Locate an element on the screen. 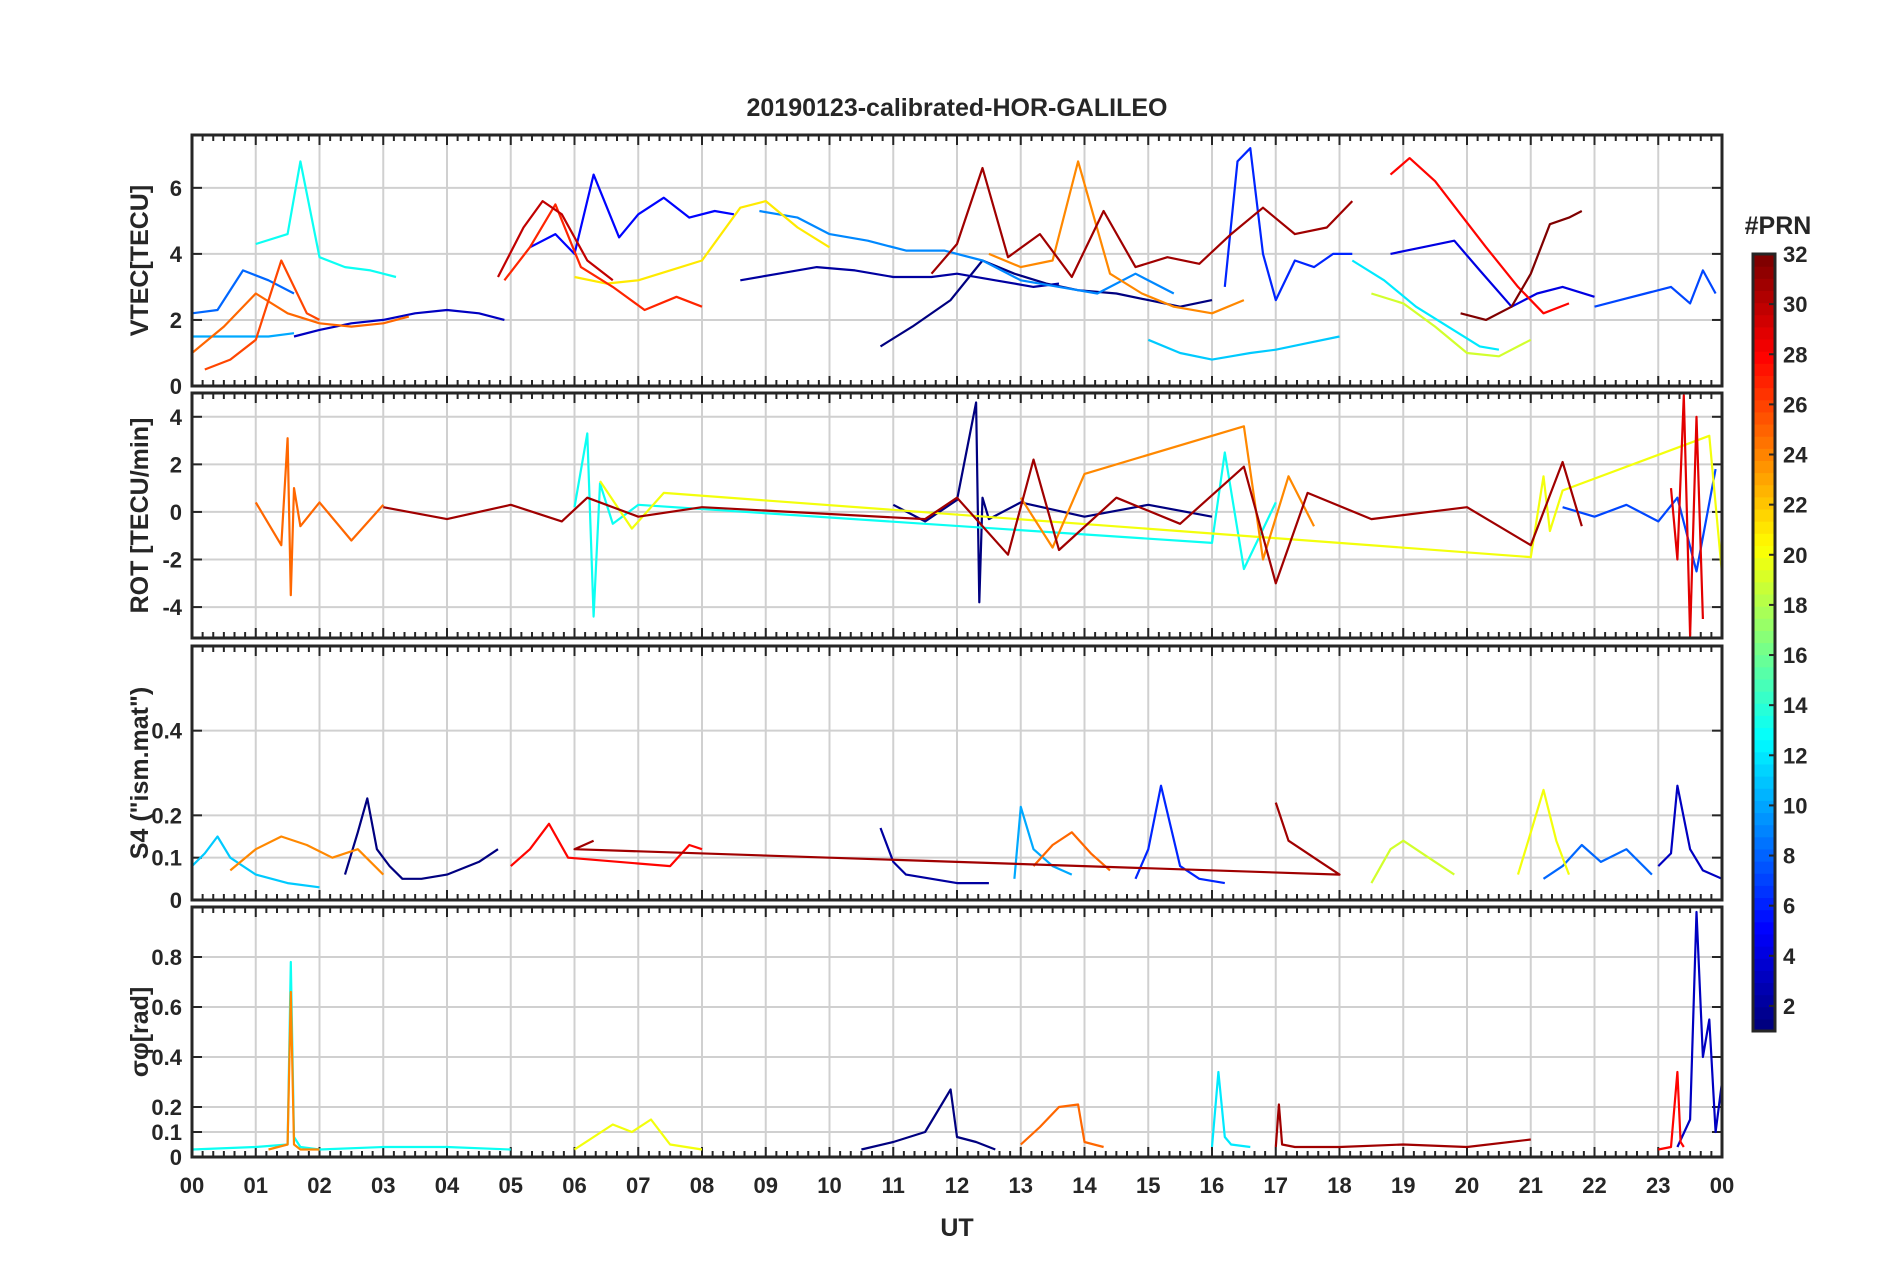 This screenshot has width=1902, height=1272. x-tick-label: 19 is located at coordinates (1403, 1185).